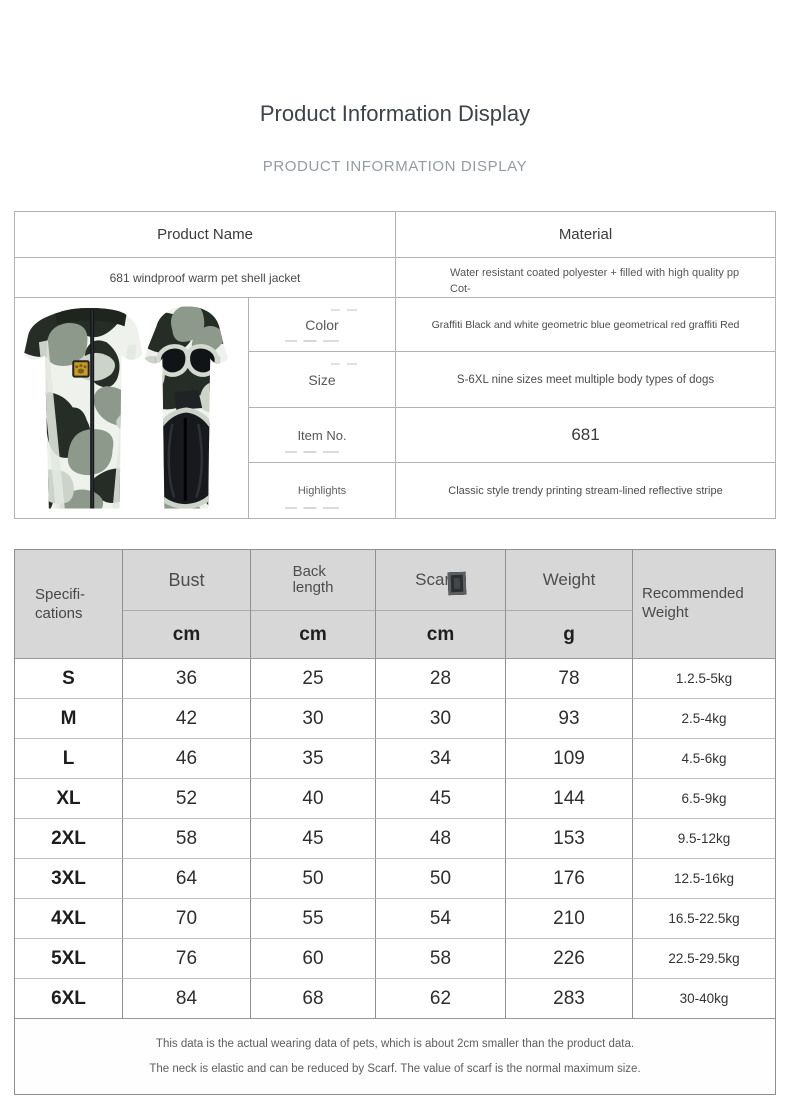  I want to click on highlights-label: Highlights, so click(322, 490).